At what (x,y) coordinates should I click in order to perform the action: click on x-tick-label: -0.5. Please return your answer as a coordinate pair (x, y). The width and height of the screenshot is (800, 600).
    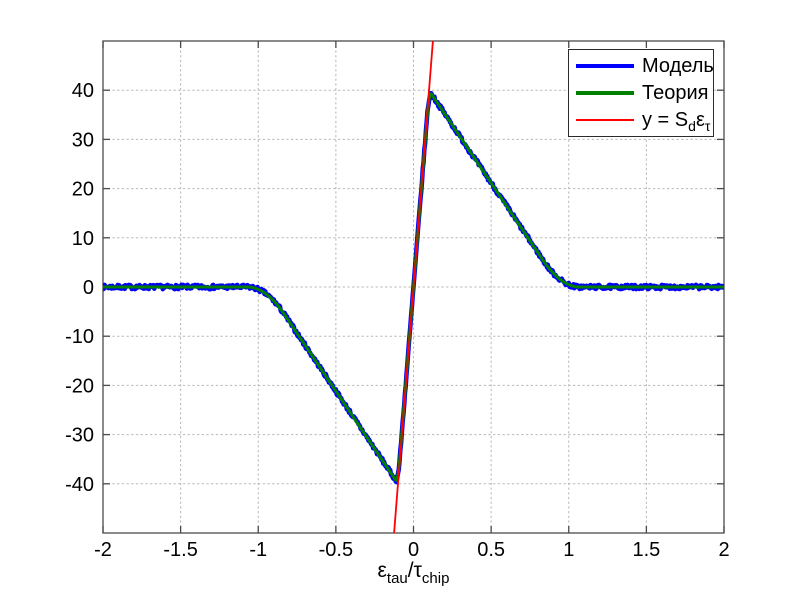
    Looking at the image, I should click on (336, 550).